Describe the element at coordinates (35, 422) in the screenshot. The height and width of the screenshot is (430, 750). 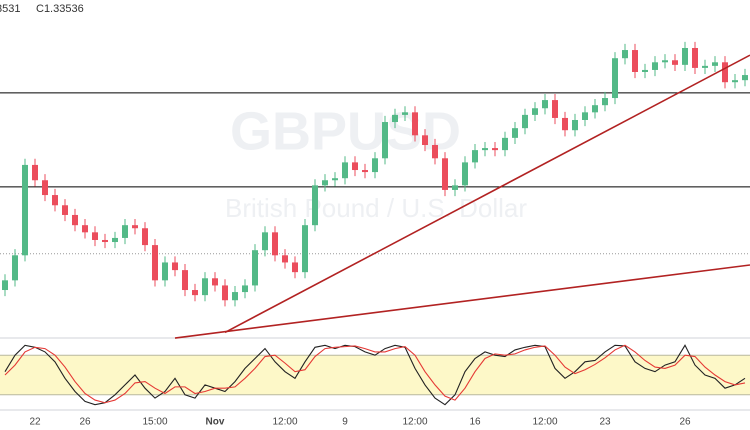
I see `x-tick-label: 22` at that location.